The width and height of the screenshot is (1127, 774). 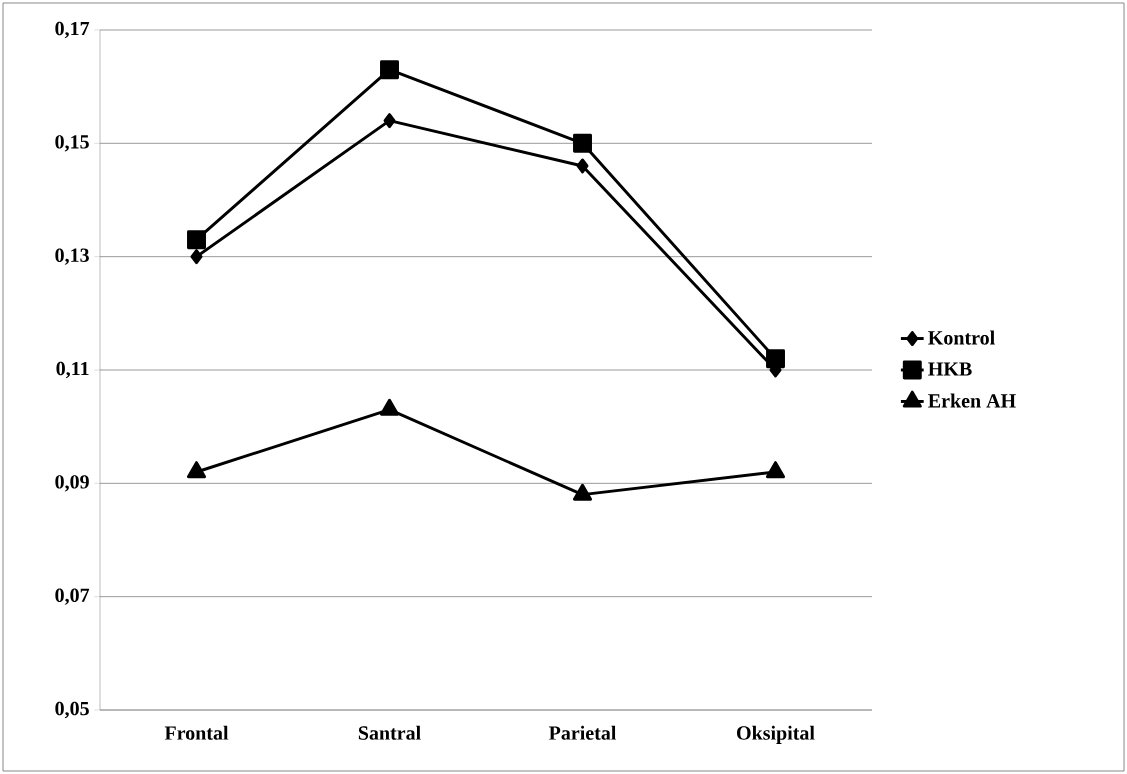 What do you see at coordinates (72, 370) in the screenshot?
I see `y-tick-label: 0,11` at bounding box center [72, 370].